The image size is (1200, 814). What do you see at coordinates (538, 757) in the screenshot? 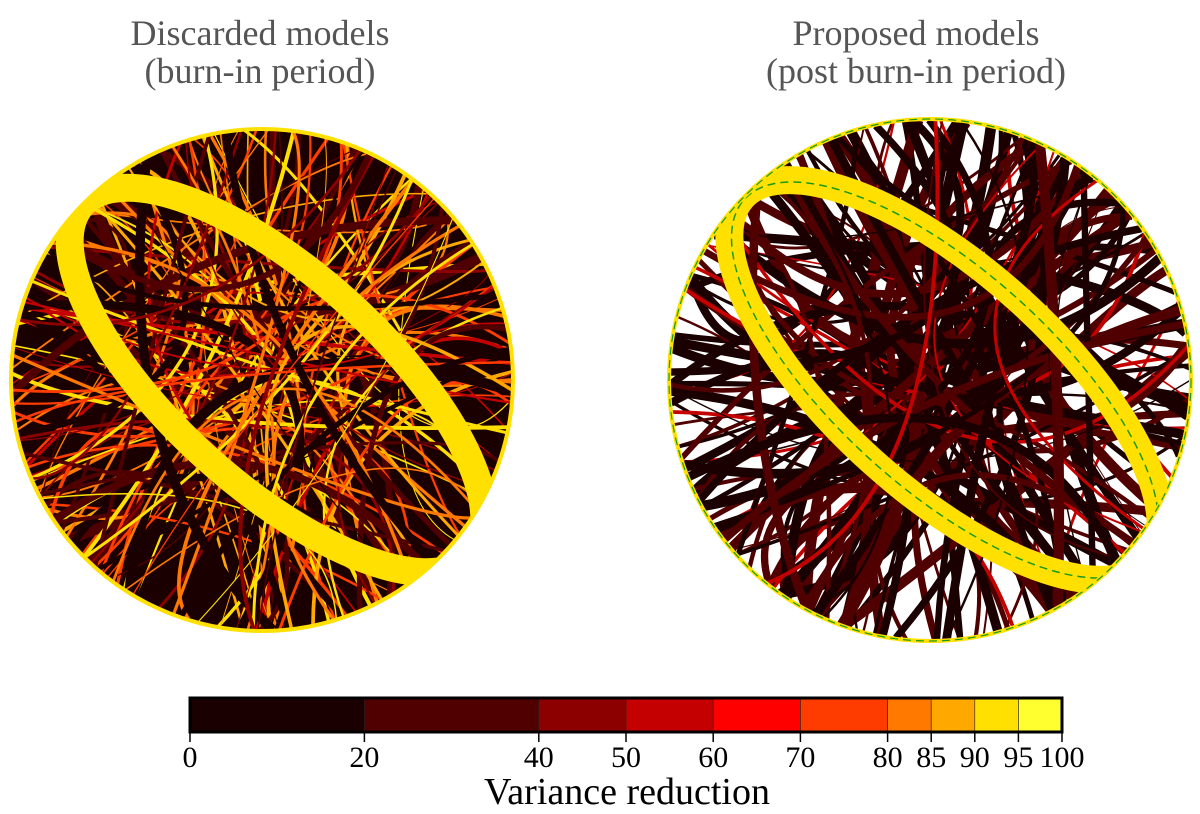
I see `colorbar-tick-label: 40` at bounding box center [538, 757].